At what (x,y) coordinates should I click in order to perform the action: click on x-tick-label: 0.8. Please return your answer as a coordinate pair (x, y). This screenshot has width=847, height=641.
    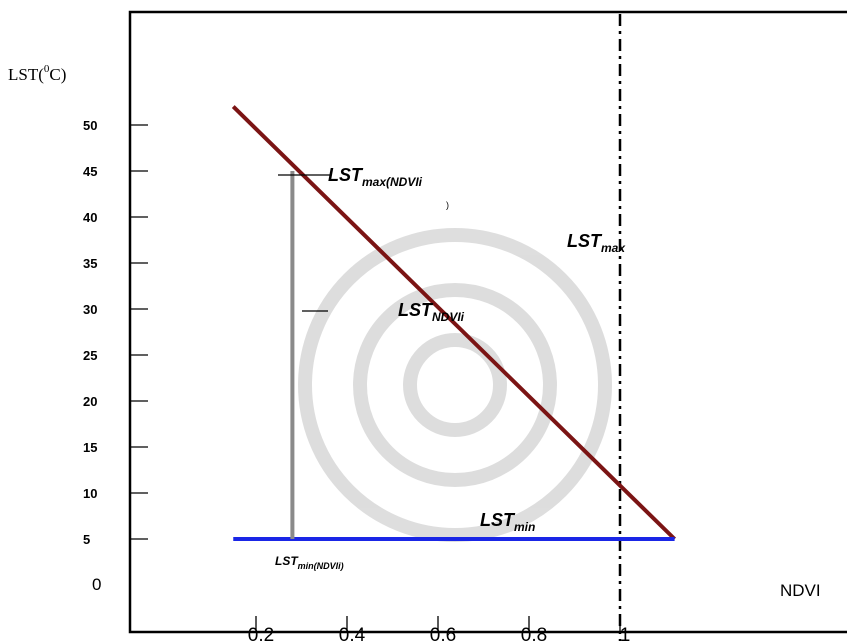
    Looking at the image, I should click on (534, 633).